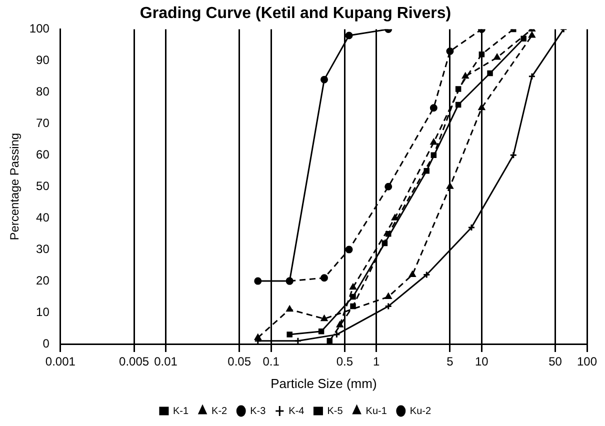 This screenshot has width=605, height=426. Describe the element at coordinates (555, 361) in the screenshot. I see `x-tick-label: 50` at that location.